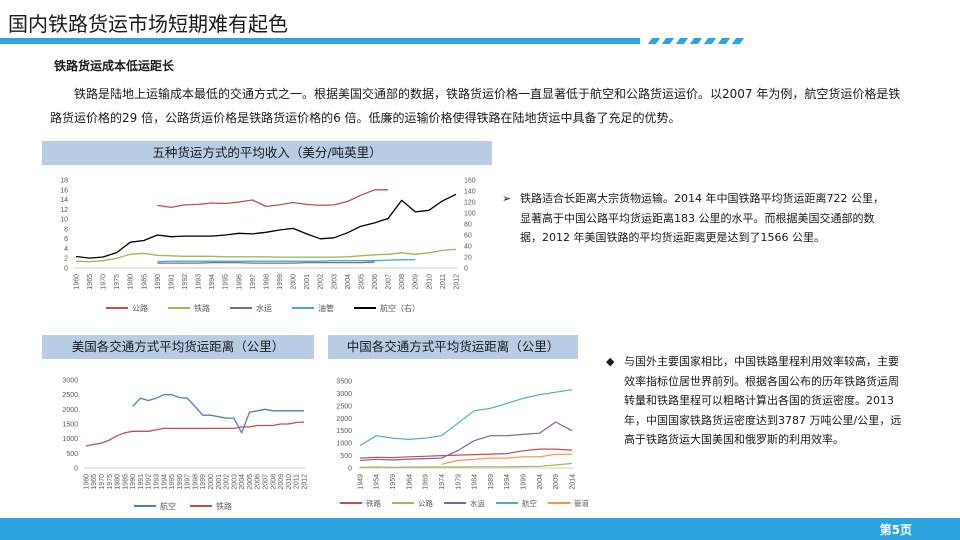 Image resolution: width=960 pixels, height=540 pixels. I want to click on y-tick-label: 12, so click(64, 210).